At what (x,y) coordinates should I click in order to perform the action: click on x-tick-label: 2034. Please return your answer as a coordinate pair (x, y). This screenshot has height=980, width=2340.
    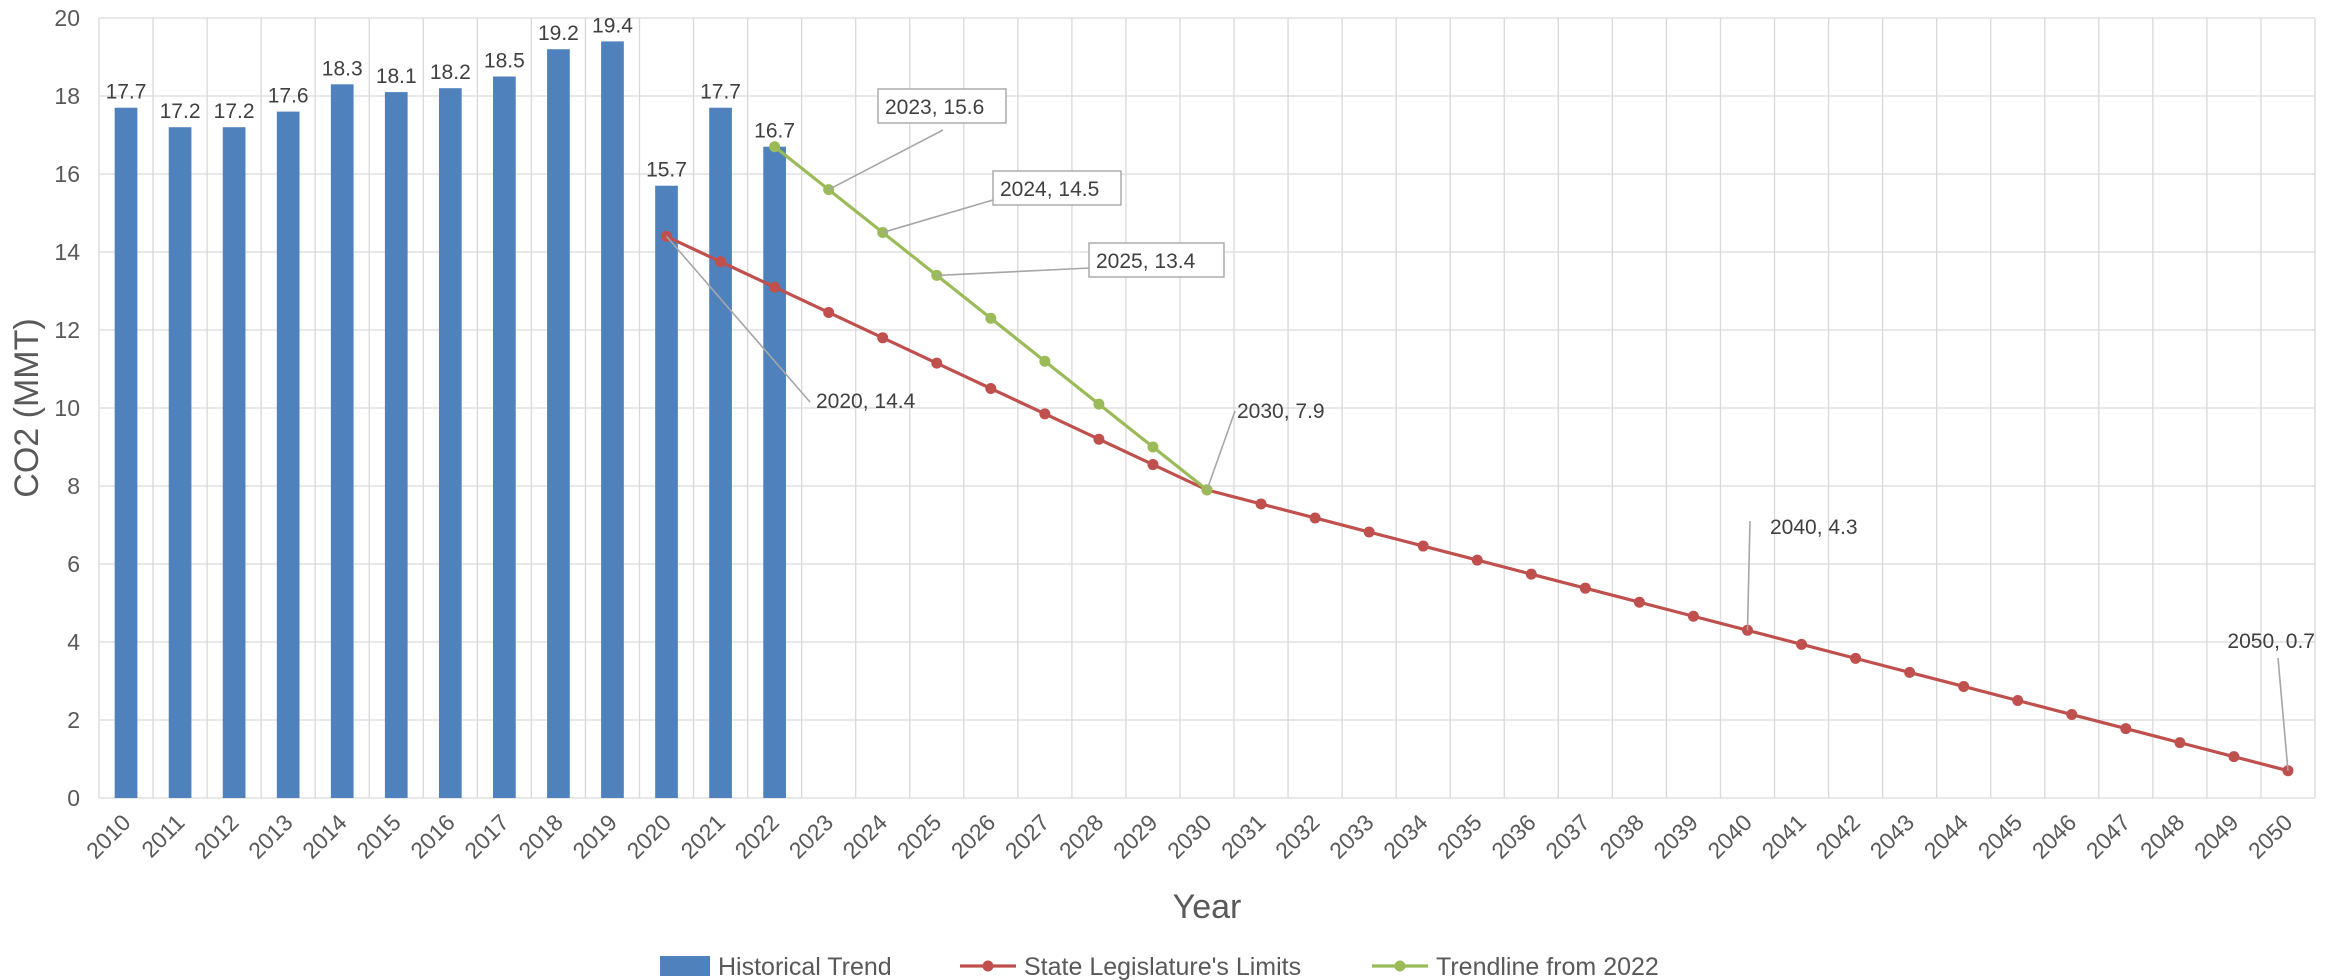
    Looking at the image, I should click on (1405, 836).